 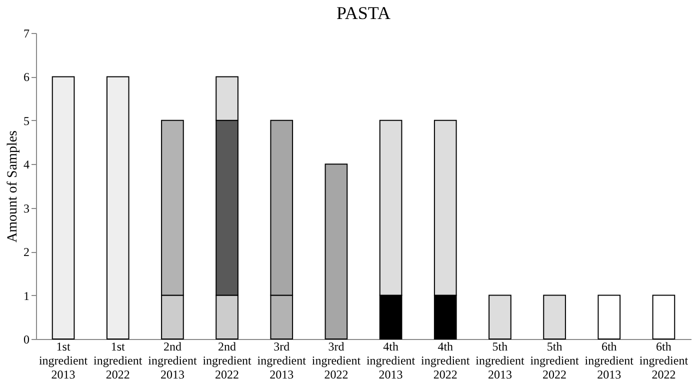 What do you see at coordinates (27, 208) in the screenshot?
I see `y-tick-label: 3` at bounding box center [27, 208].